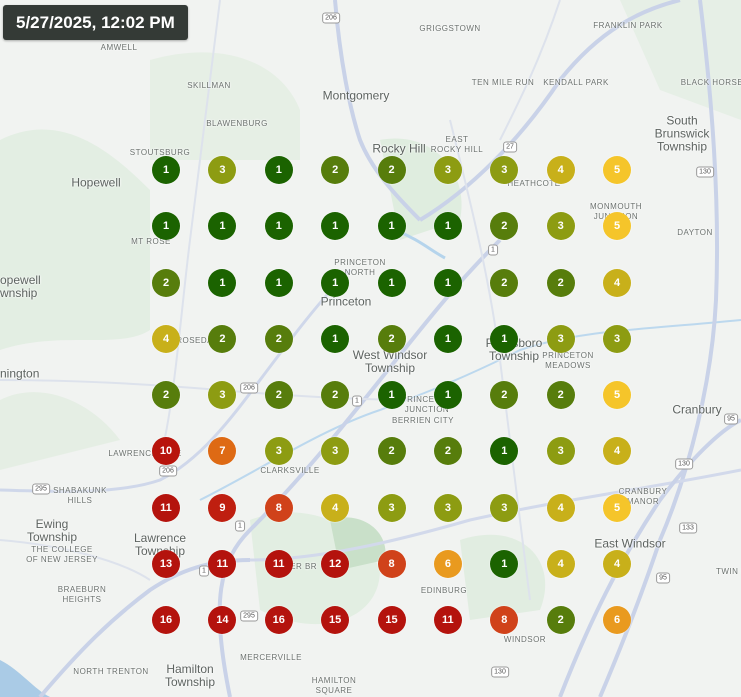 The width and height of the screenshot is (741, 697). What do you see at coordinates (450, 28) in the screenshot?
I see `place-label-griggstown: GRIGGSTOWN` at bounding box center [450, 28].